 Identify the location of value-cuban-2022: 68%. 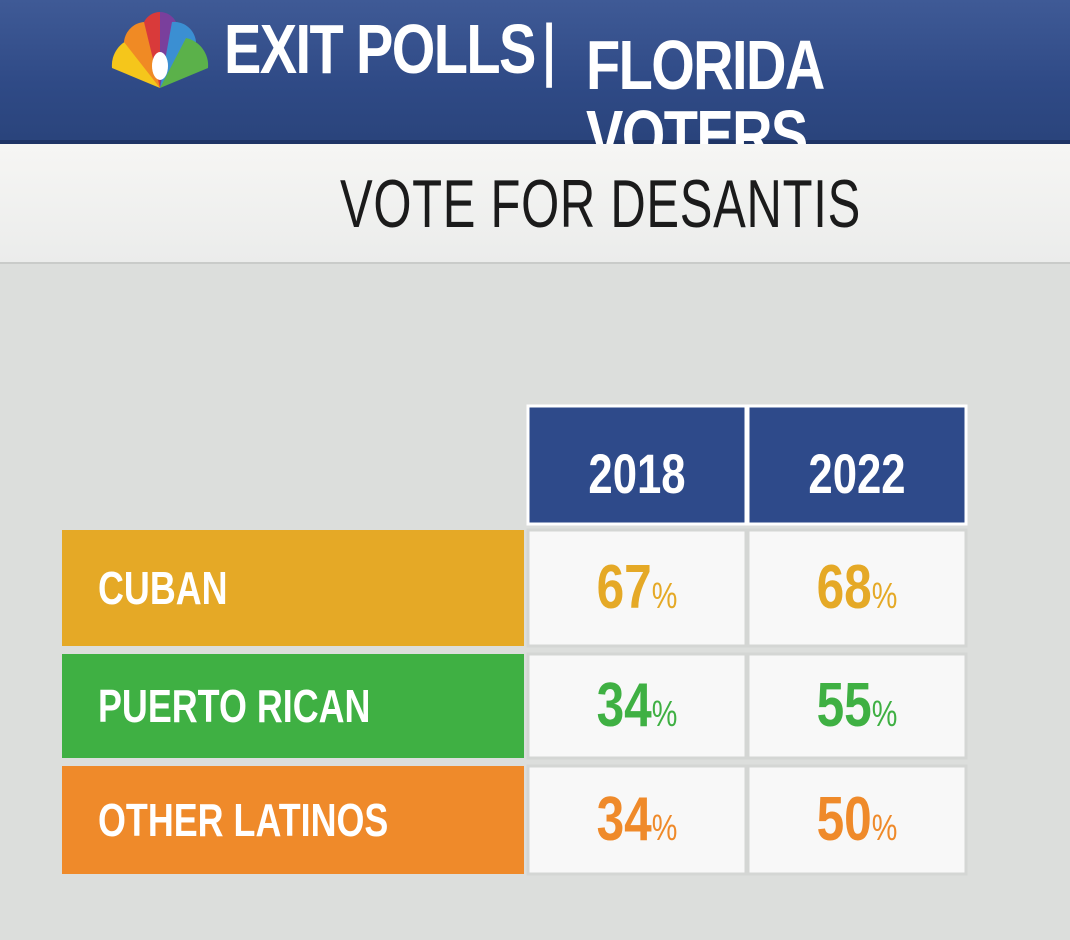
(857, 587).